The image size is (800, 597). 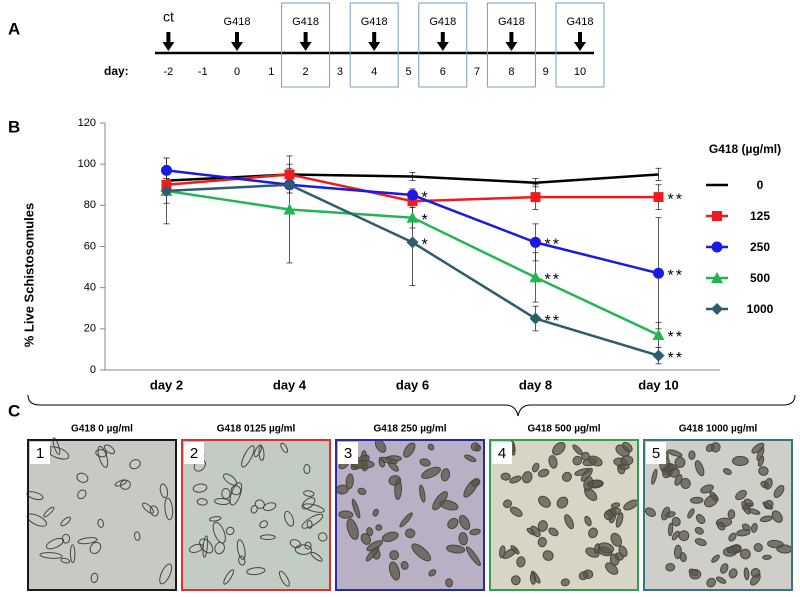 I want to click on y-tick-label: 120, so click(x=87, y=123).